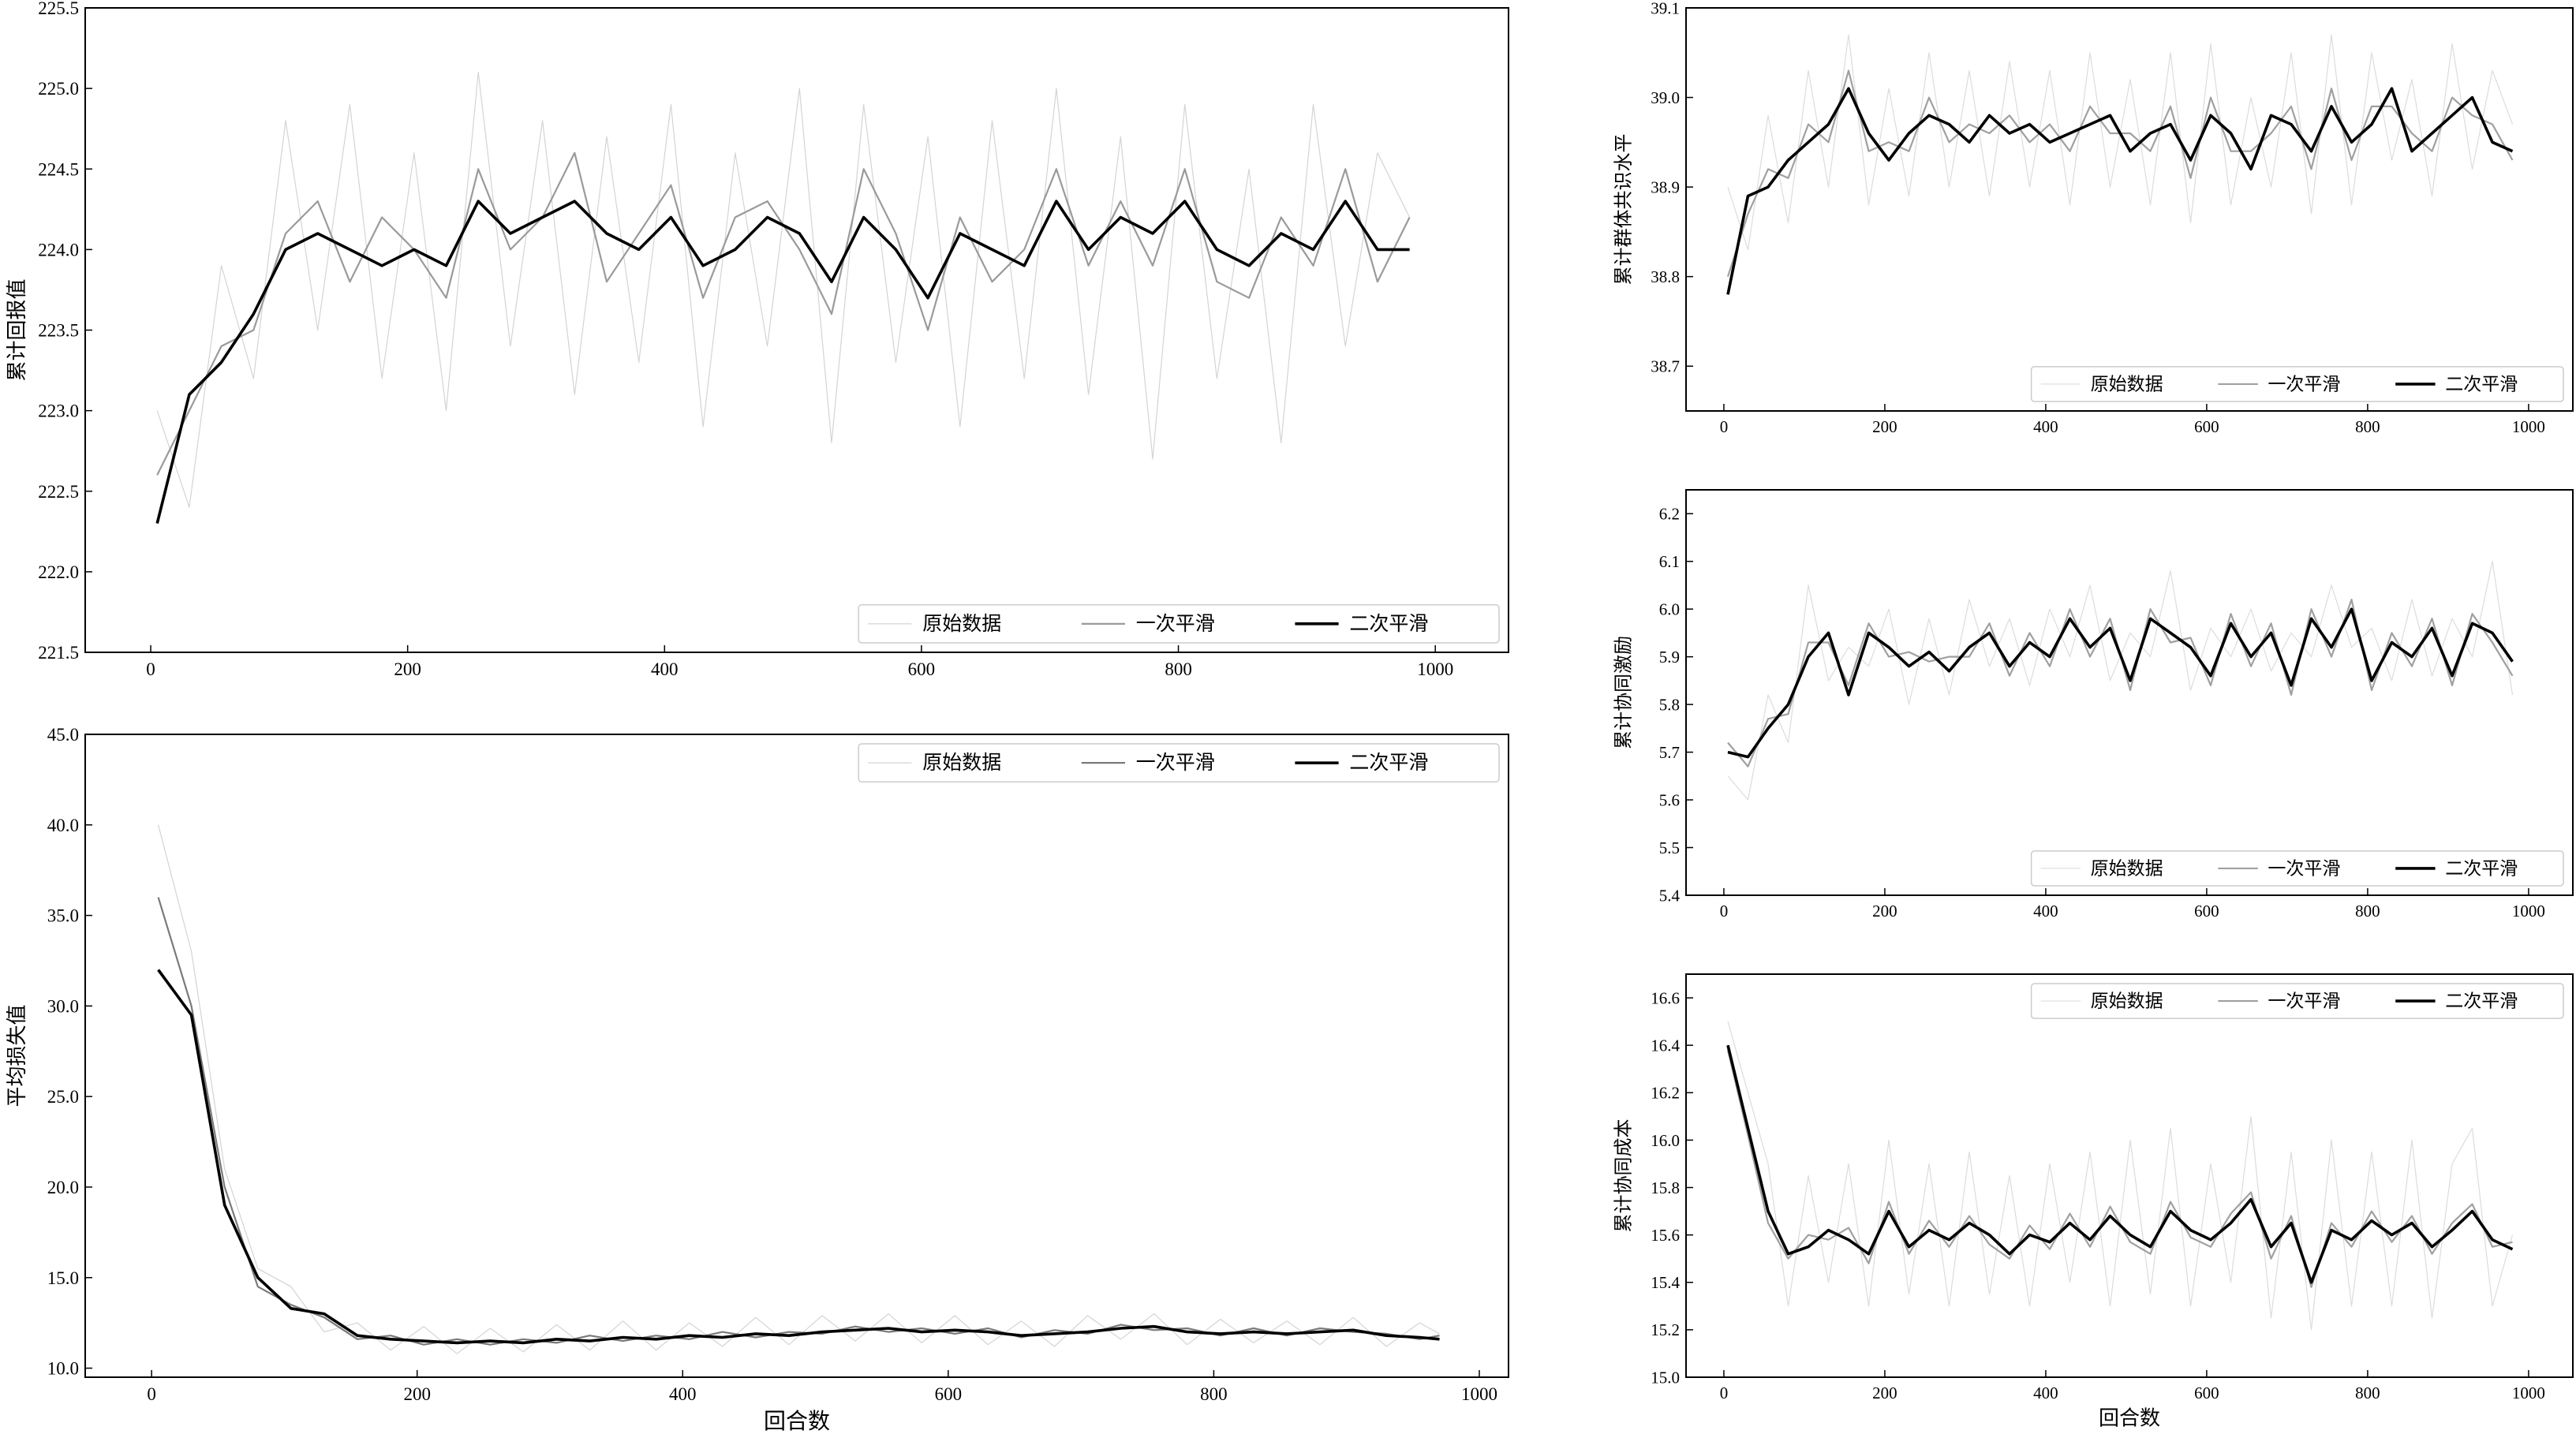 This screenshot has width=2576, height=1434. I want to click on y-axis-label: 累计群体共识水平, so click(1624, 210).